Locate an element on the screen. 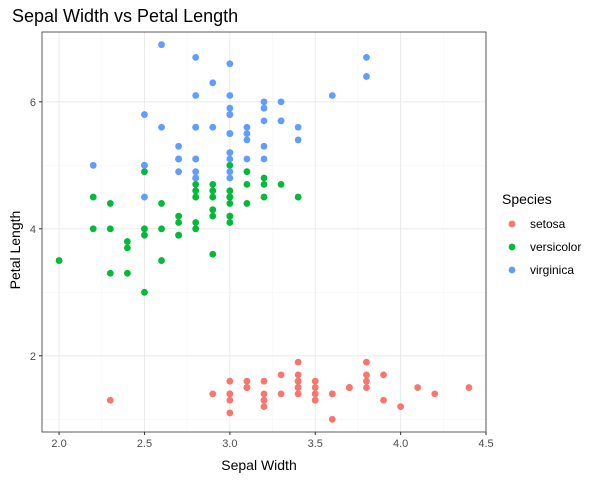  legend-label-versicolor: versicolor is located at coordinates (555, 247).